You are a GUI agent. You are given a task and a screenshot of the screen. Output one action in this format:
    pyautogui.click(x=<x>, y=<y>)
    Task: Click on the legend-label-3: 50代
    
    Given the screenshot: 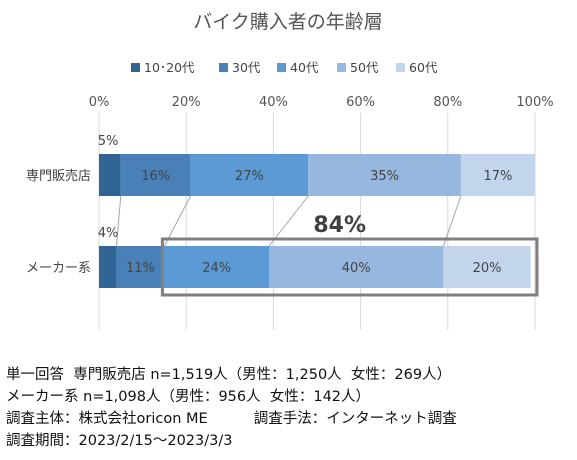 What is the action you would take?
    pyautogui.click(x=364, y=67)
    